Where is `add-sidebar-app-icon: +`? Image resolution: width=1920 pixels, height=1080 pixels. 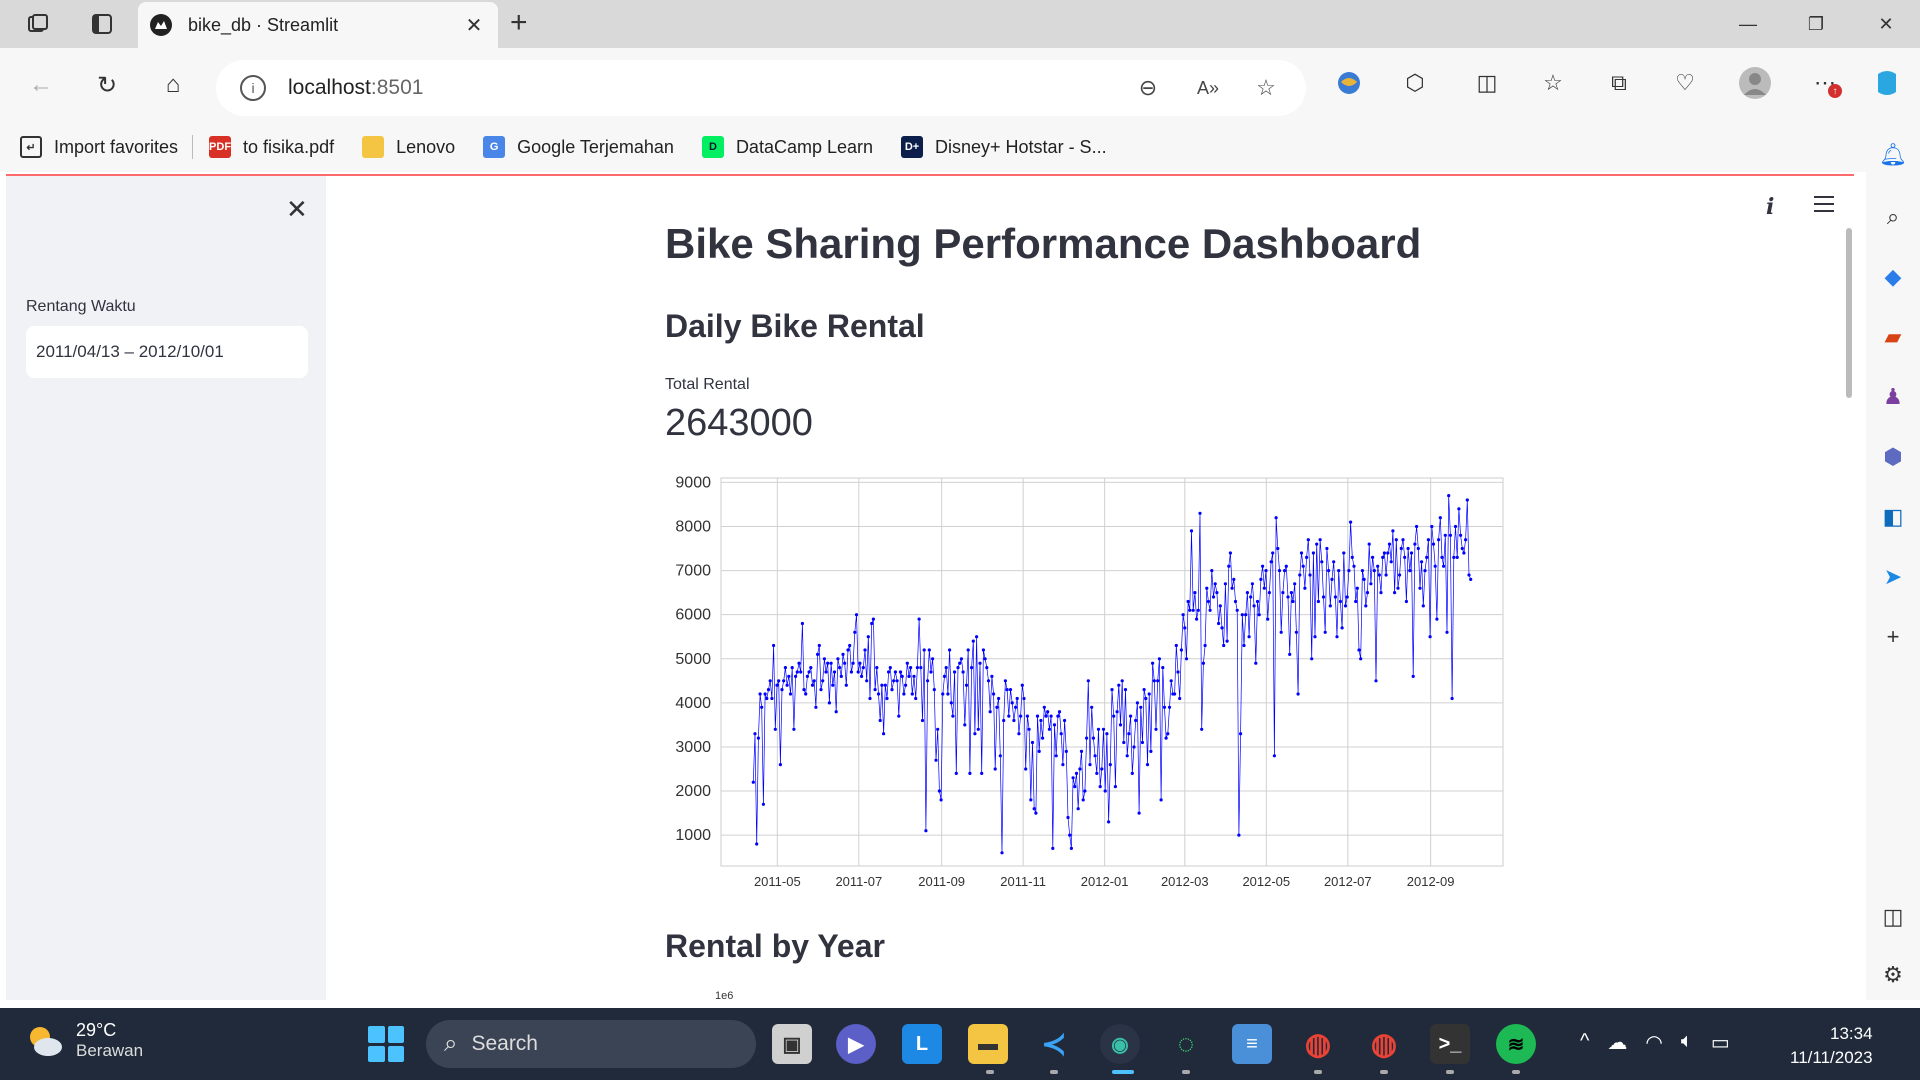
add-sidebar-app-icon: + is located at coordinates (1893, 636).